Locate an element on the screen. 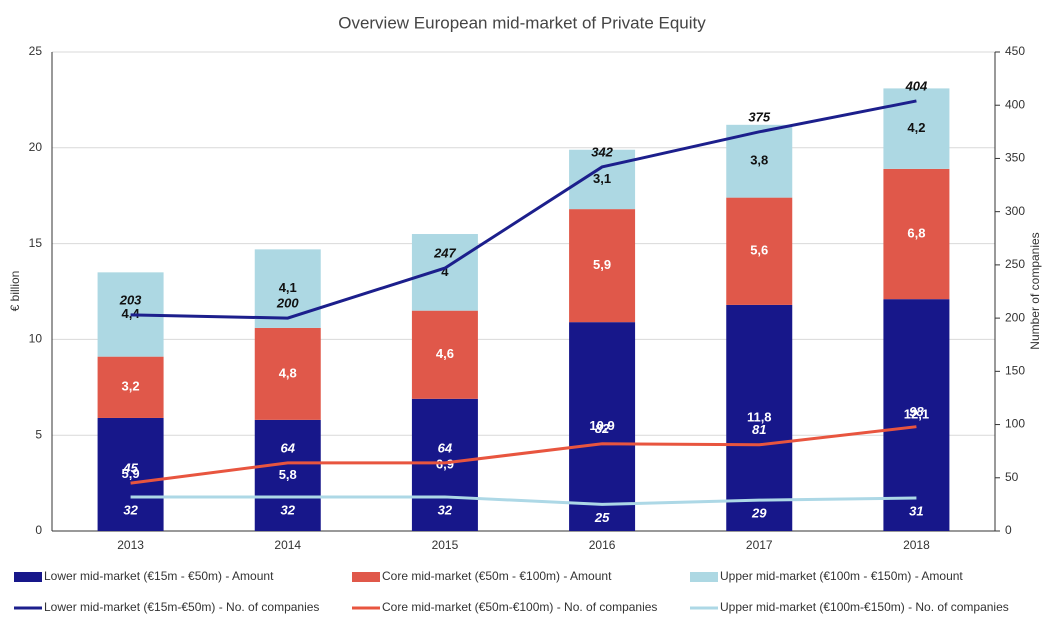 The width and height of the screenshot is (1044, 617). y-tick-label: 0 is located at coordinates (38, 530).